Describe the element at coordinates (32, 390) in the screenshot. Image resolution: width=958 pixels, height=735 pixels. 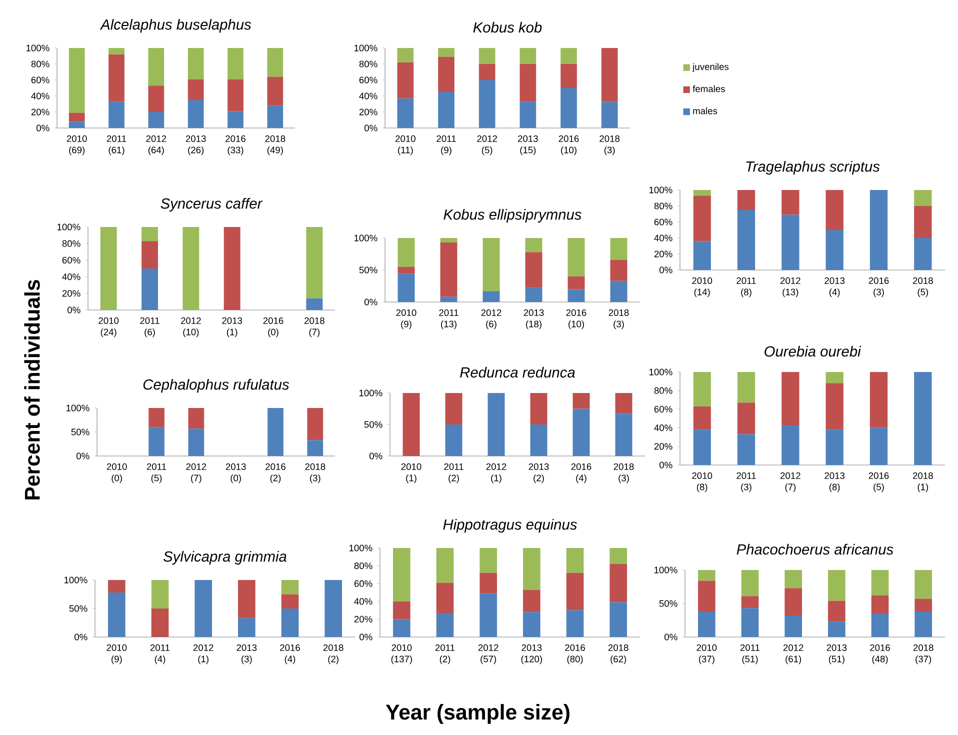
I see `y-axis-title: Percent of individuals` at that location.